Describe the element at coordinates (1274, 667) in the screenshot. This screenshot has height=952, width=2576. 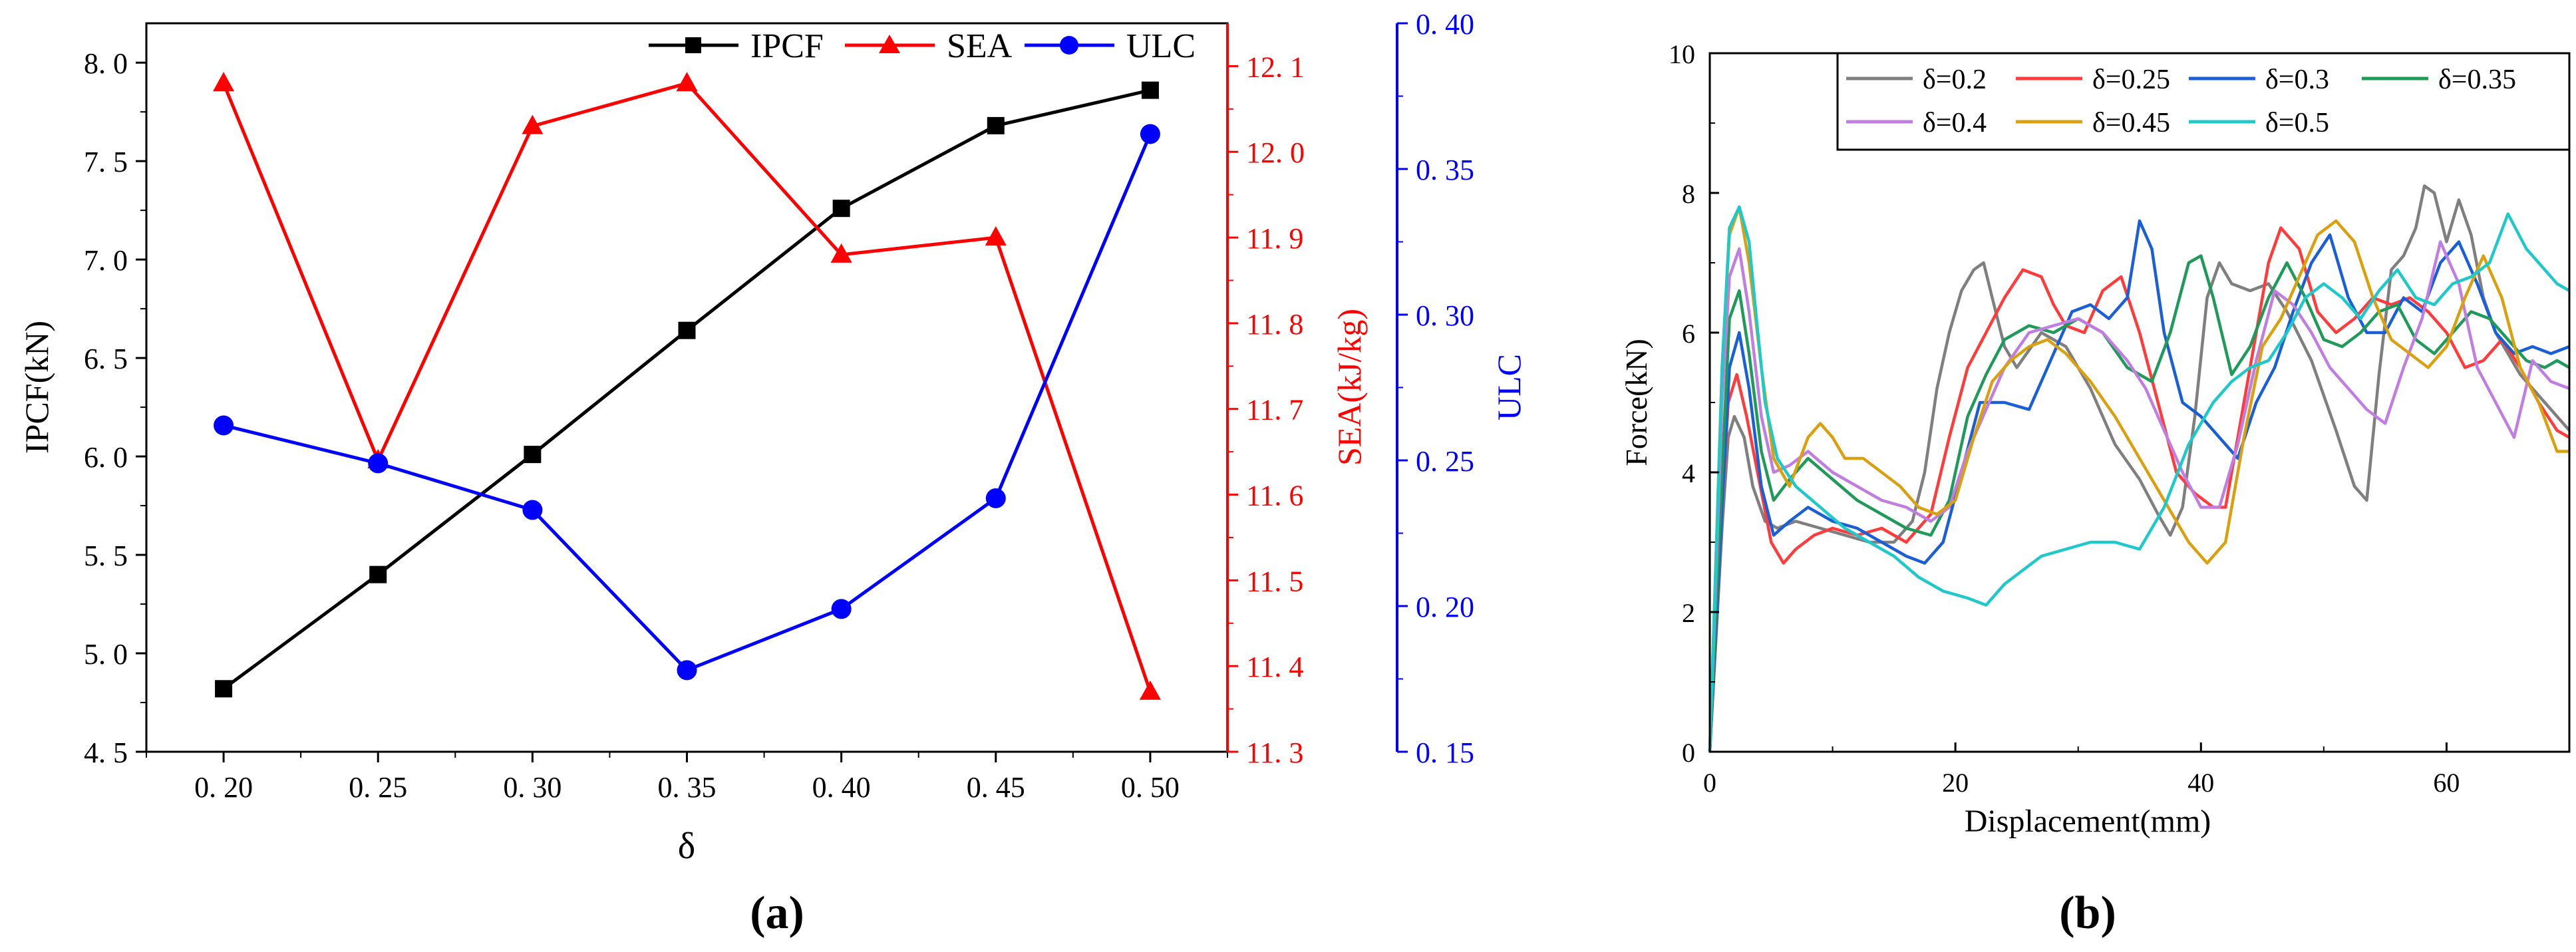
I see `sea-tick-label: 11. 4` at that location.